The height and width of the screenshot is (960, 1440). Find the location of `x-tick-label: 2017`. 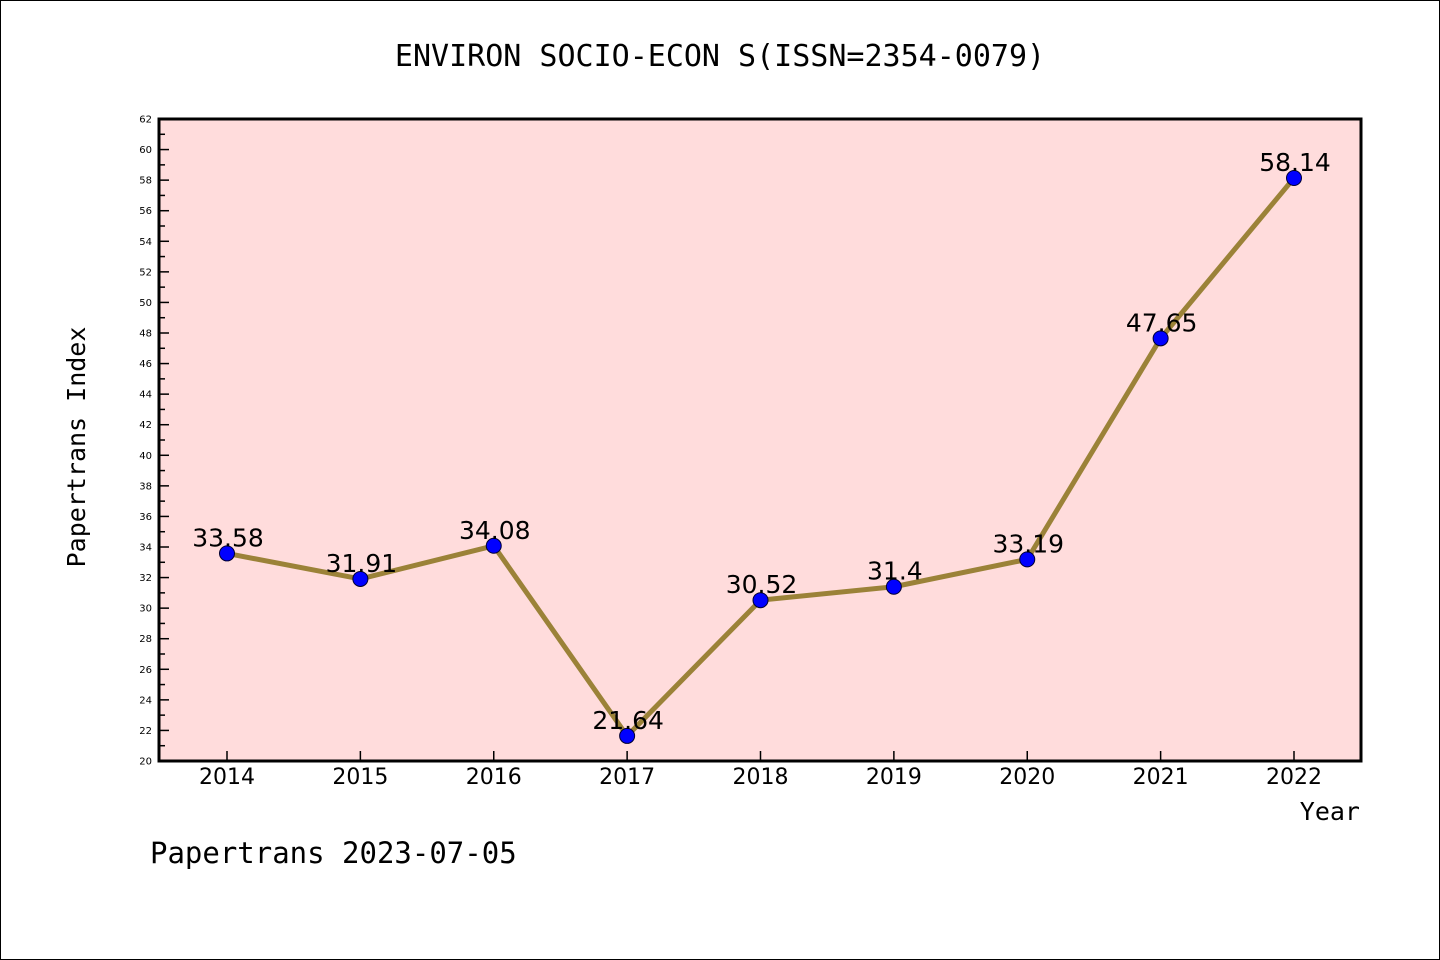

x-tick-label: 2017 is located at coordinates (627, 777).